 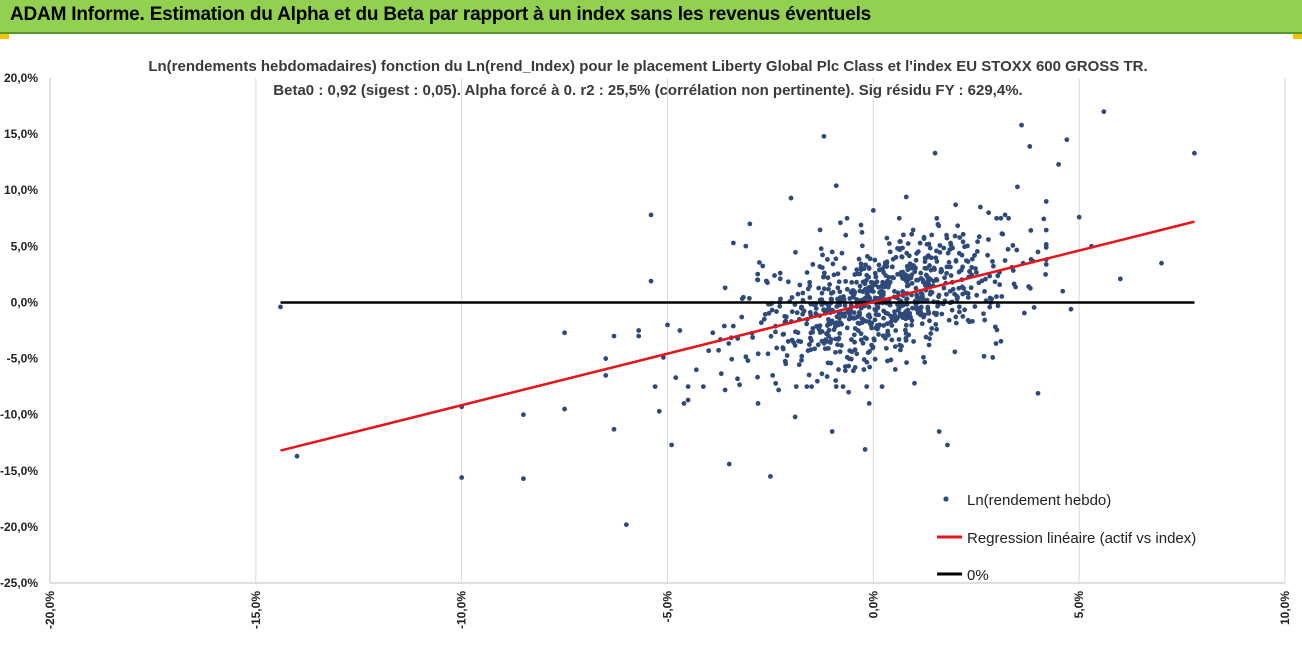 I want to click on y-tick-label: 0,0%, so click(x=25, y=302).